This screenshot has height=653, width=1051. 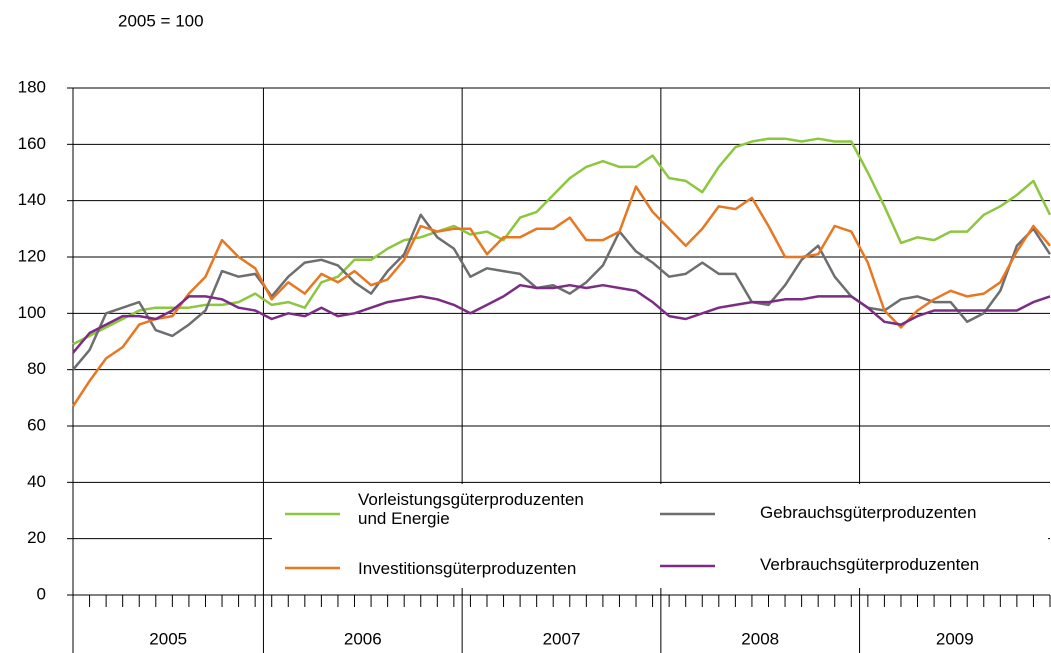 I want to click on x-group-label: 2009, so click(x=955, y=638).